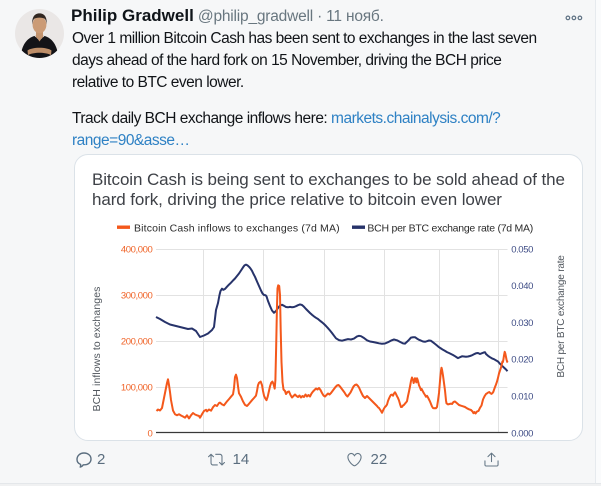 This screenshot has width=601, height=486. I want to click on svg-text: 0.040, so click(522, 286).